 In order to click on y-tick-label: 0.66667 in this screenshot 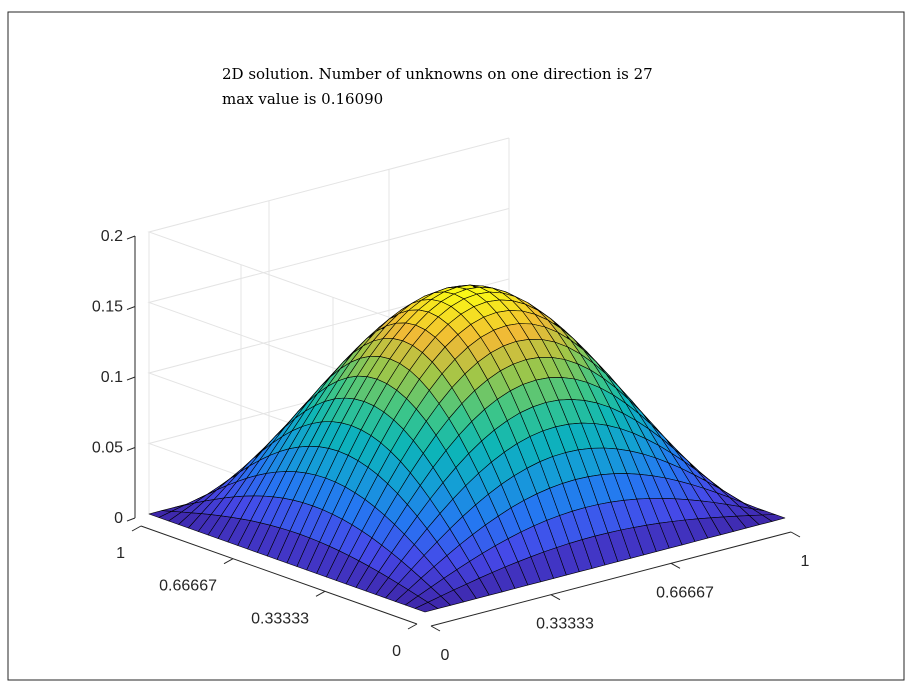, I will do `click(188, 586)`.